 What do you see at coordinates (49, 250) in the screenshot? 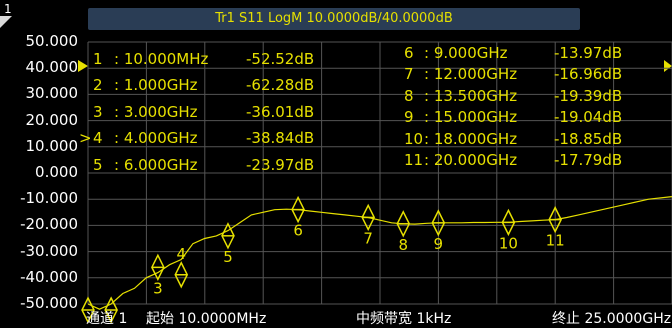
I see `y-tick-label: -30.000` at bounding box center [49, 250].